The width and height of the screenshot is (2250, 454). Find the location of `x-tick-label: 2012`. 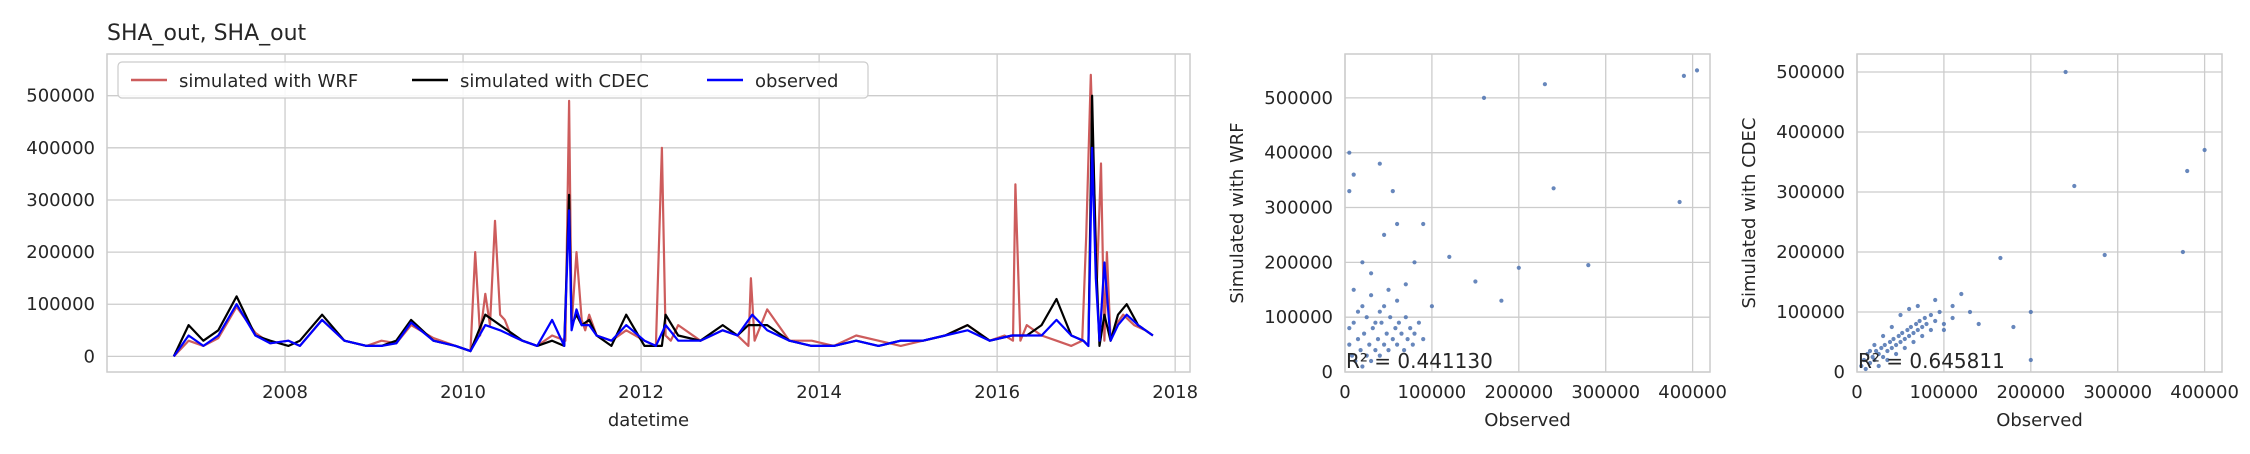

x-tick-label: 2012 is located at coordinates (641, 392).